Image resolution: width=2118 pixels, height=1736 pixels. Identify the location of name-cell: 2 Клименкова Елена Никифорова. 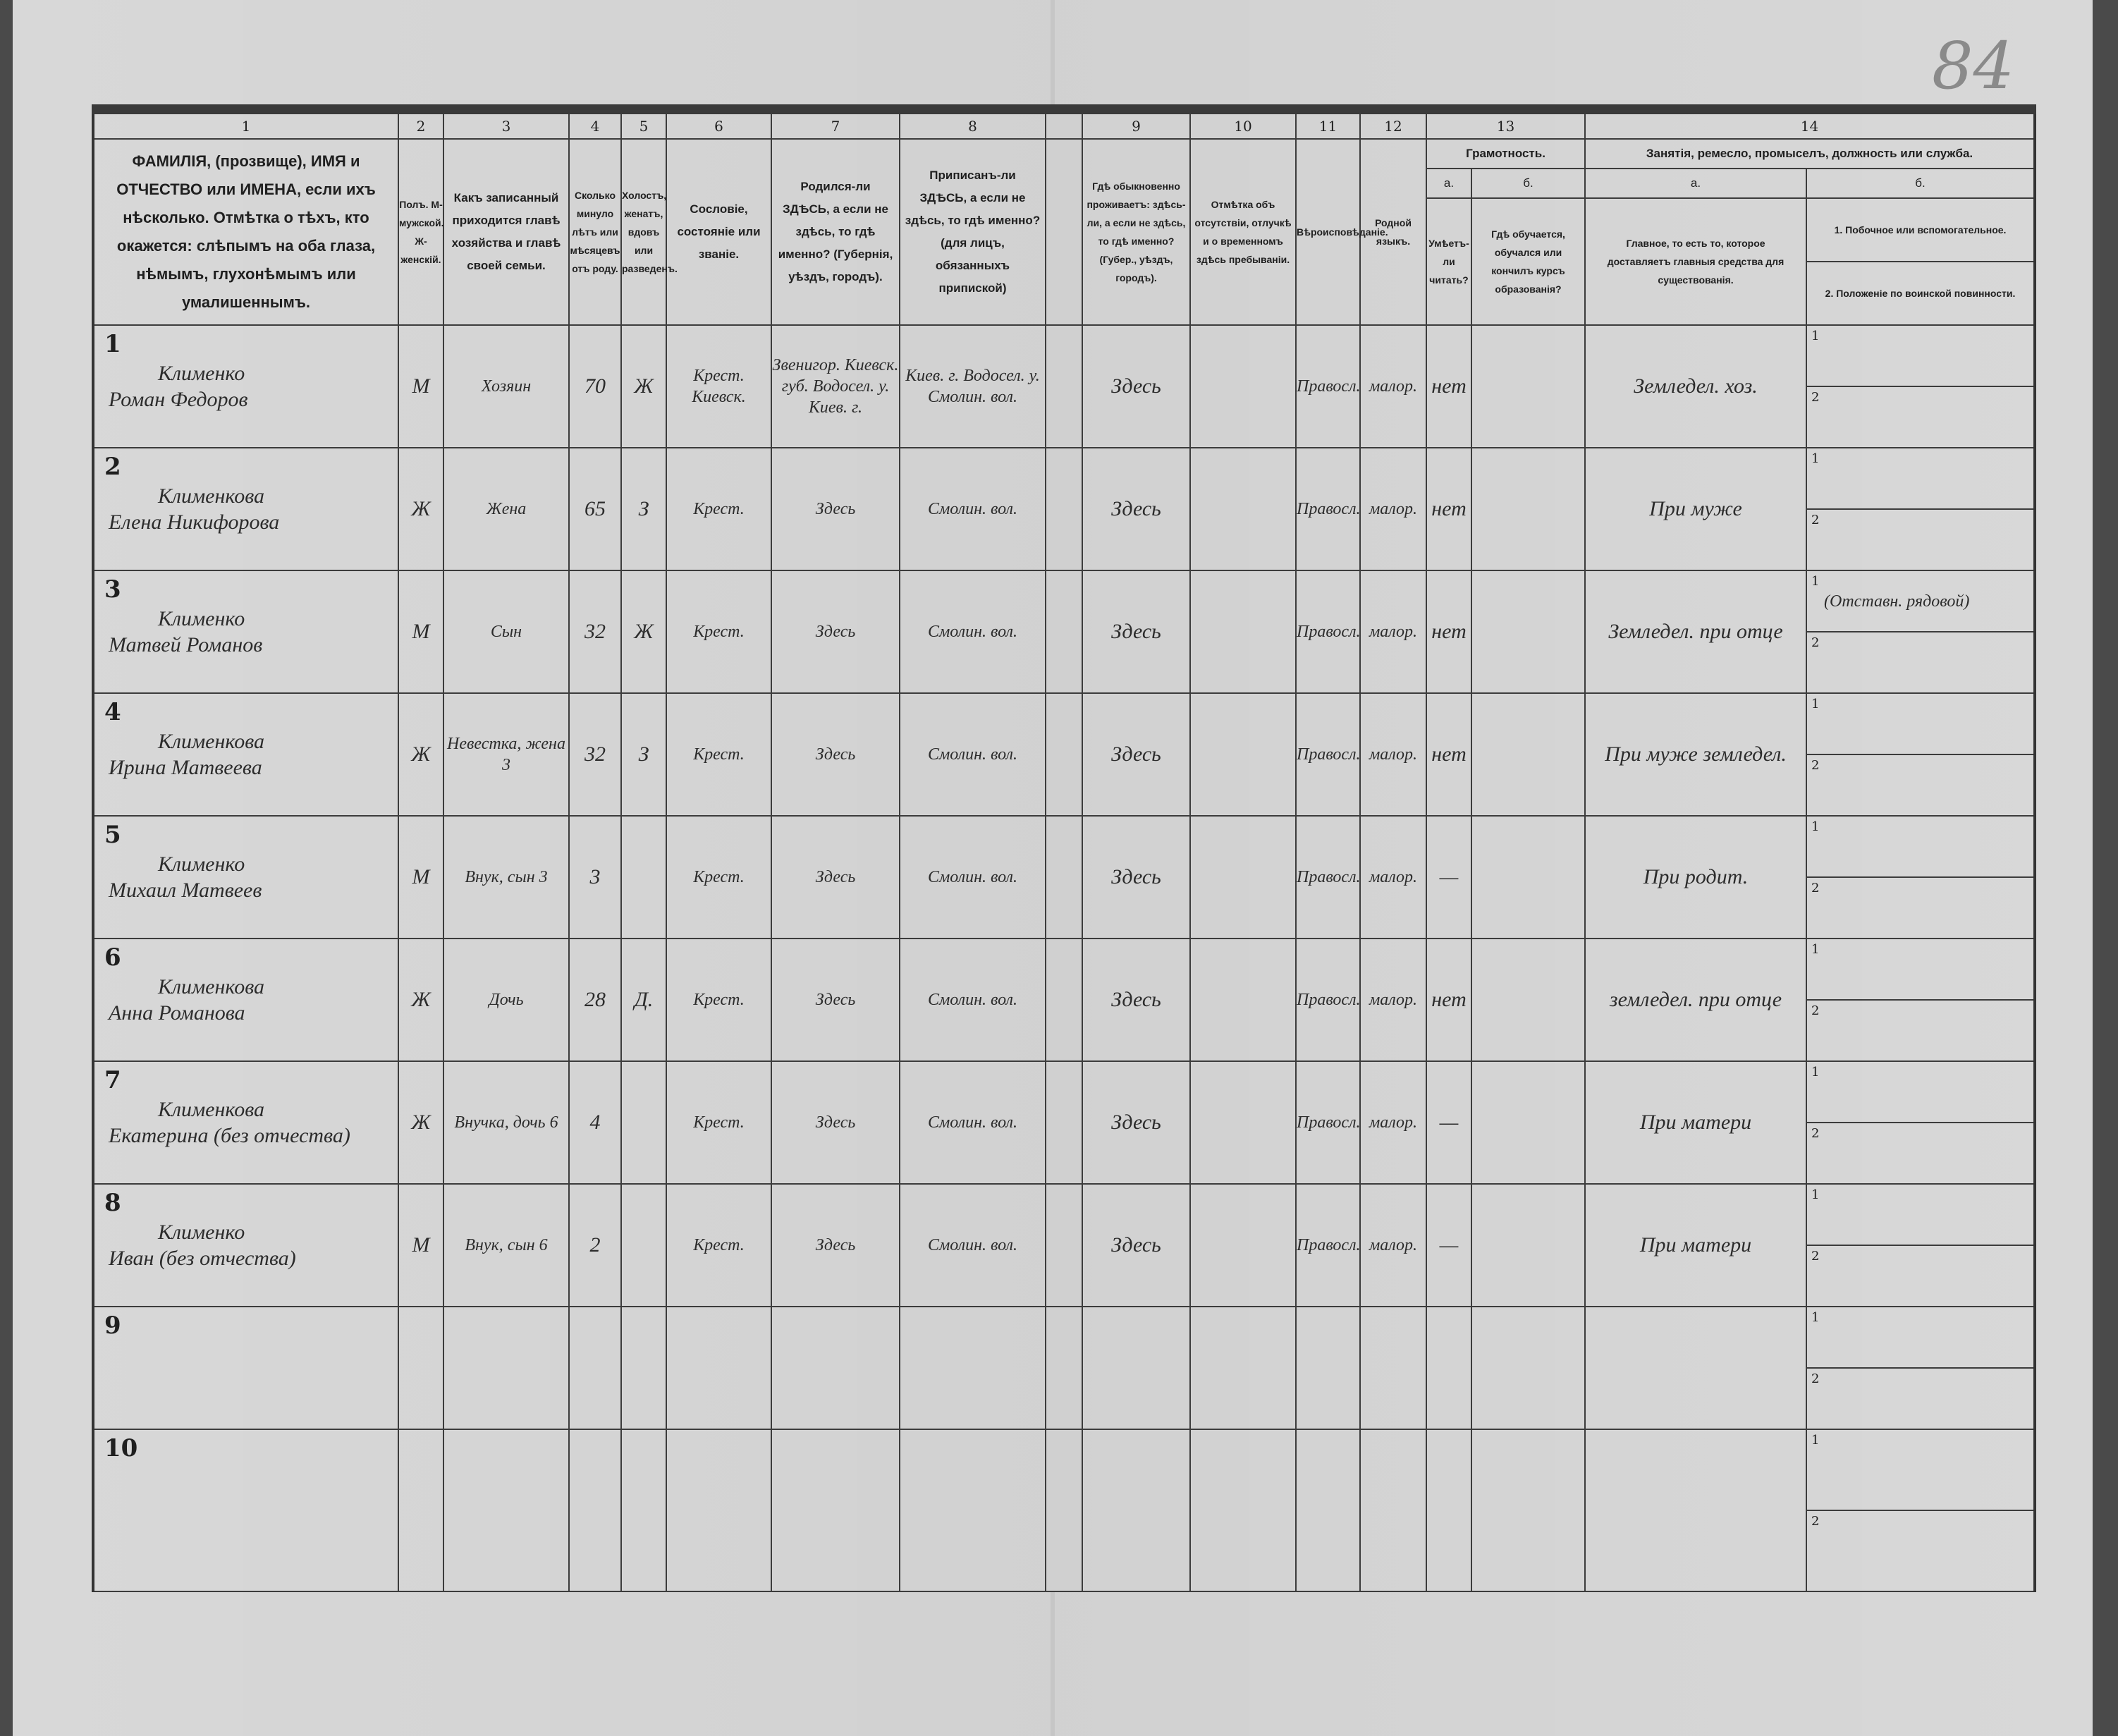
(246, 509).